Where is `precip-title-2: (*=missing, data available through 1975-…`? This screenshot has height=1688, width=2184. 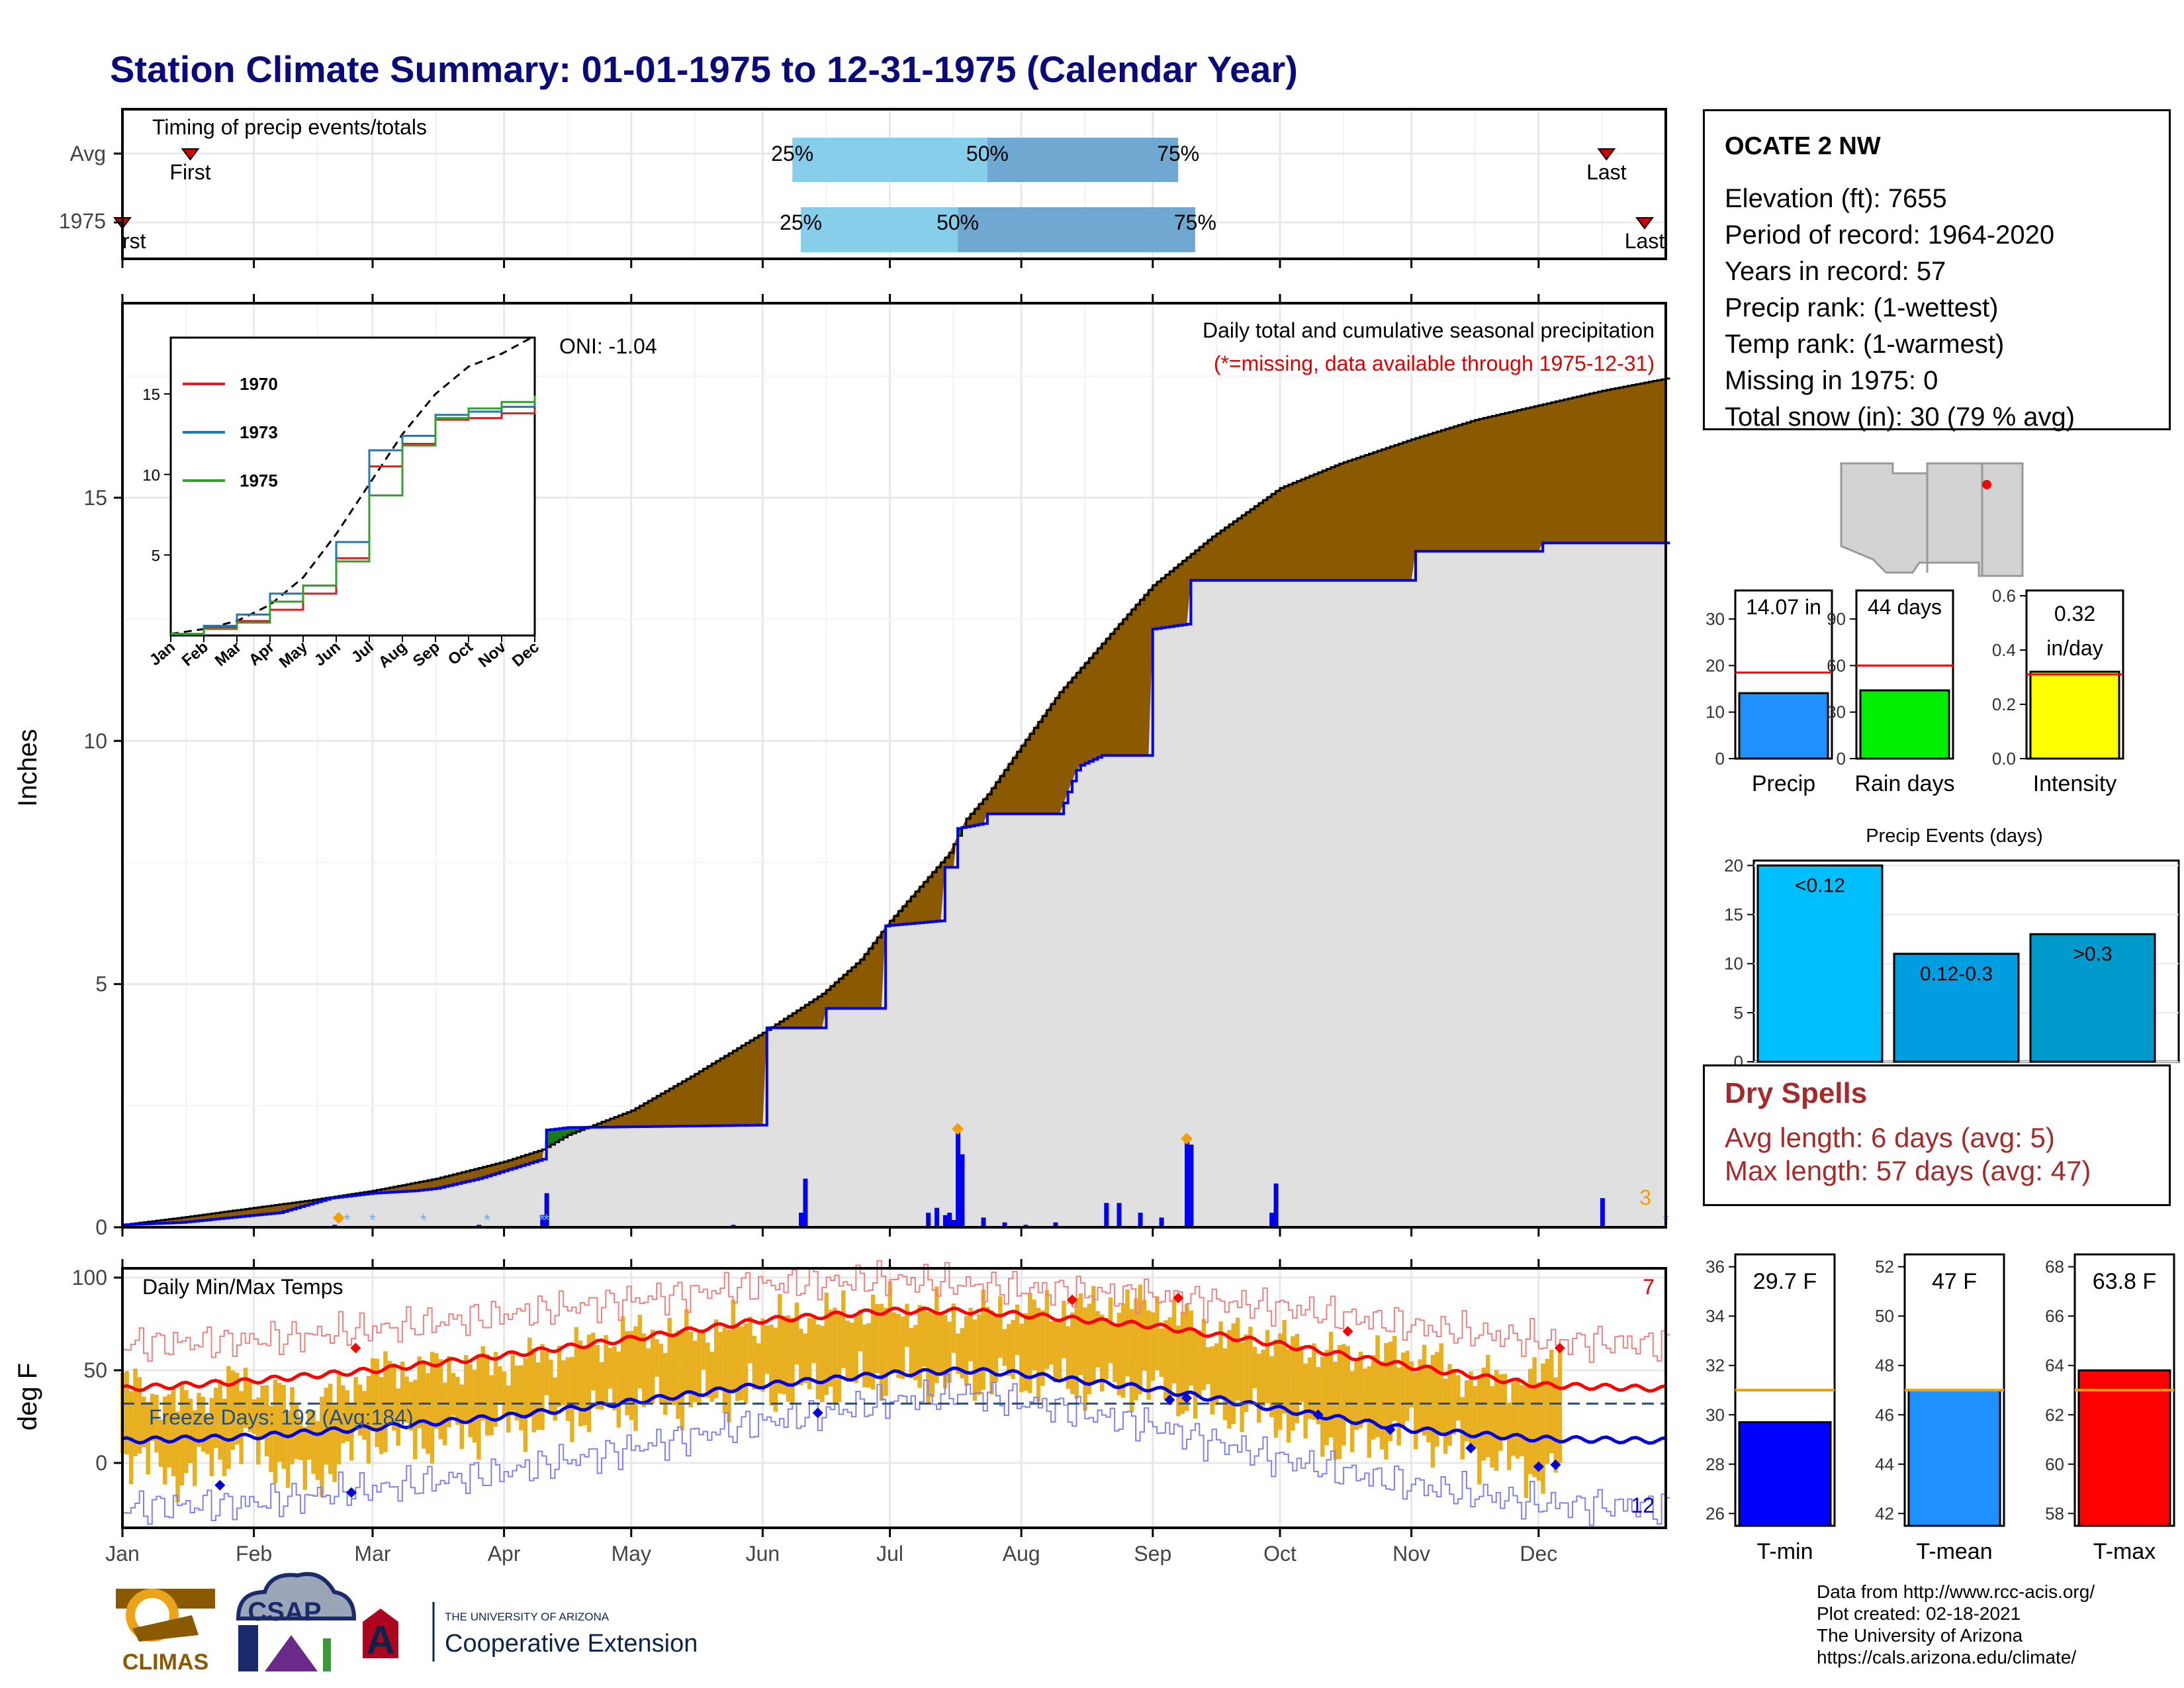
precip-title-2: (*=missing, data available through 1975-… is located at coordinates (1434, 363).